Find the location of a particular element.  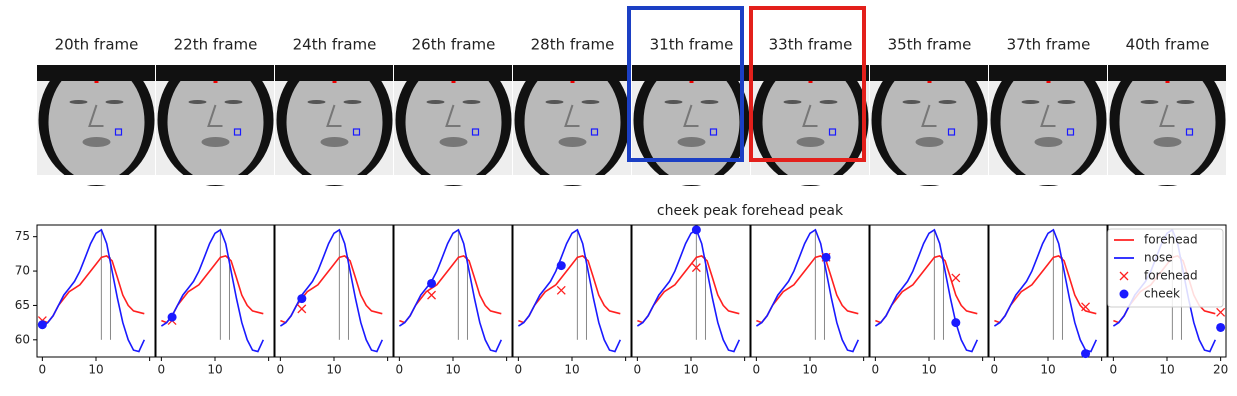

legend-label: forehead is located at coordinates (1171, 276).